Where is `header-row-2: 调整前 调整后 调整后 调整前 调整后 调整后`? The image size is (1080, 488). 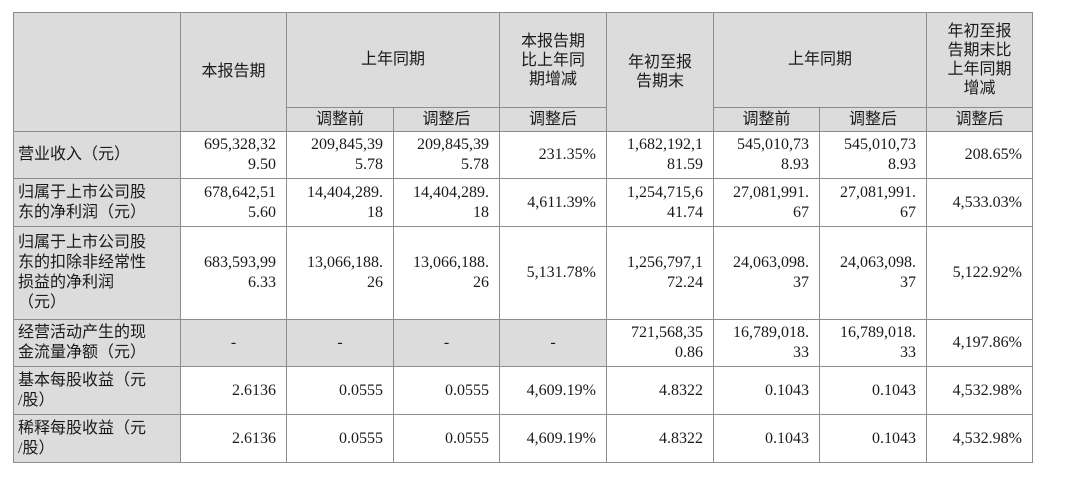 header-row-2: 调整前 调整后 调整后 调整前 调整后 调整后 is located at coordinates (523, 119).